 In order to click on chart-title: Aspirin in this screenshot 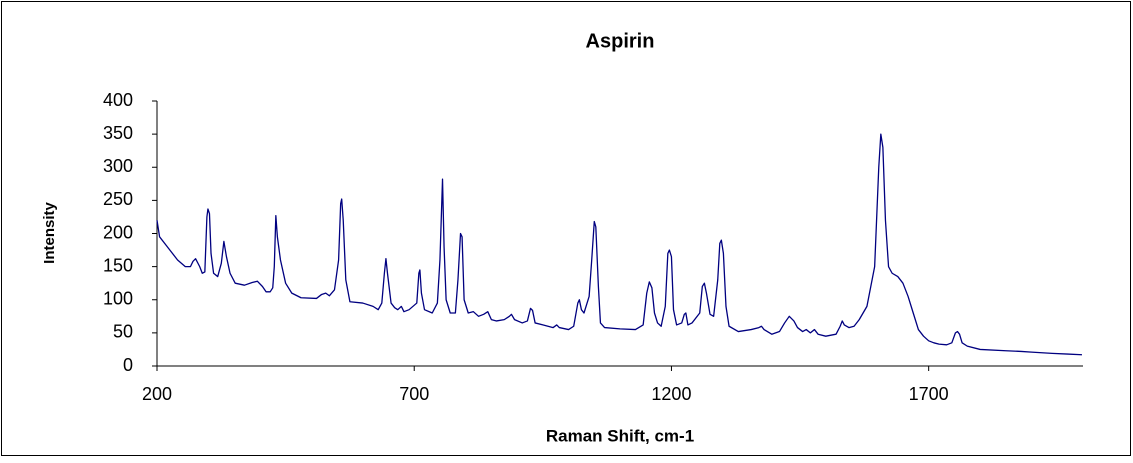, I will do `click(620, 41)`.